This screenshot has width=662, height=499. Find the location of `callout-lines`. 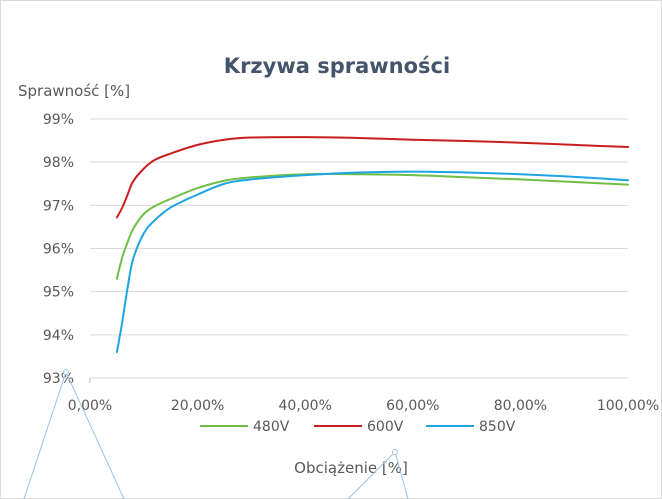

callout-lines is located at coordinates (216, 435).